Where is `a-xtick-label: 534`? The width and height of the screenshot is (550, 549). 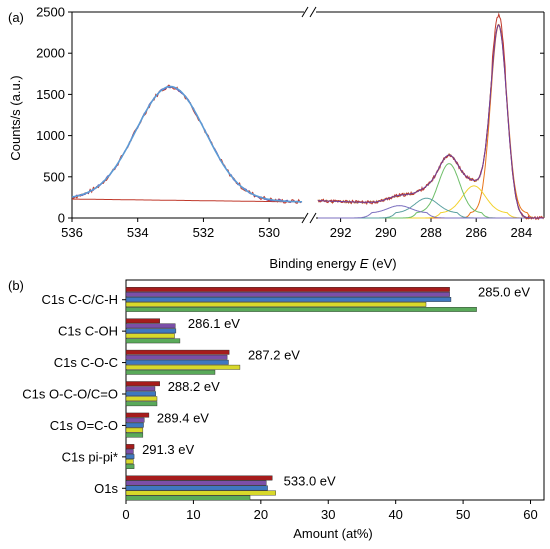 a-xtick-label: 534 is located at coordinates (138, 232).